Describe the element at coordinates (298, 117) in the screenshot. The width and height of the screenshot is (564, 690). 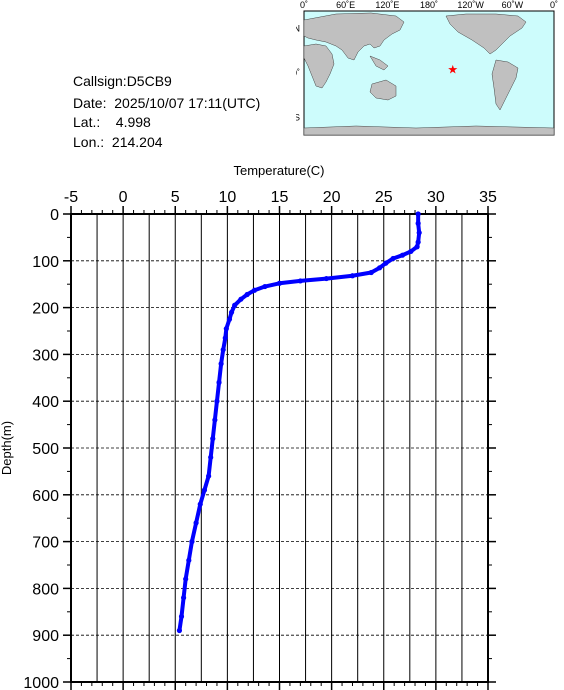
I see `map-latitude-label: 60˚S` at that location.